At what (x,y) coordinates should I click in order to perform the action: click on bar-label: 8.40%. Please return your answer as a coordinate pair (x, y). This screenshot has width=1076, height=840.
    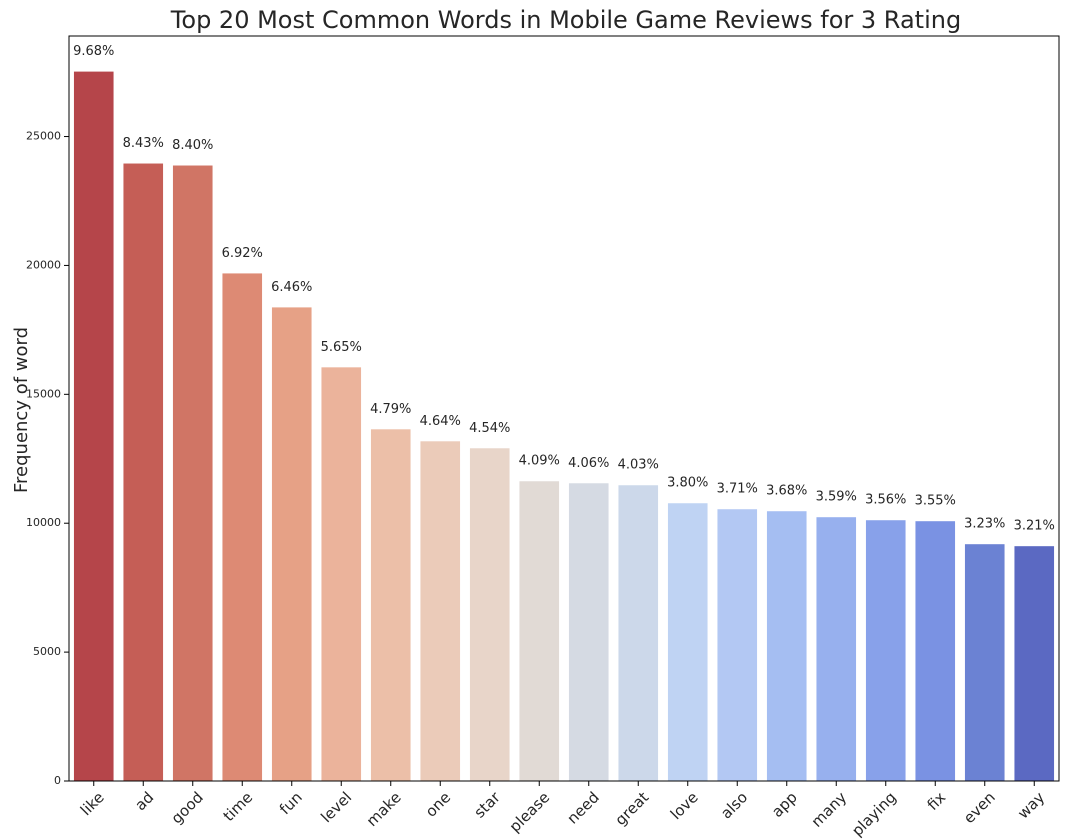
    Looking at the image, I should click on (192, 145).